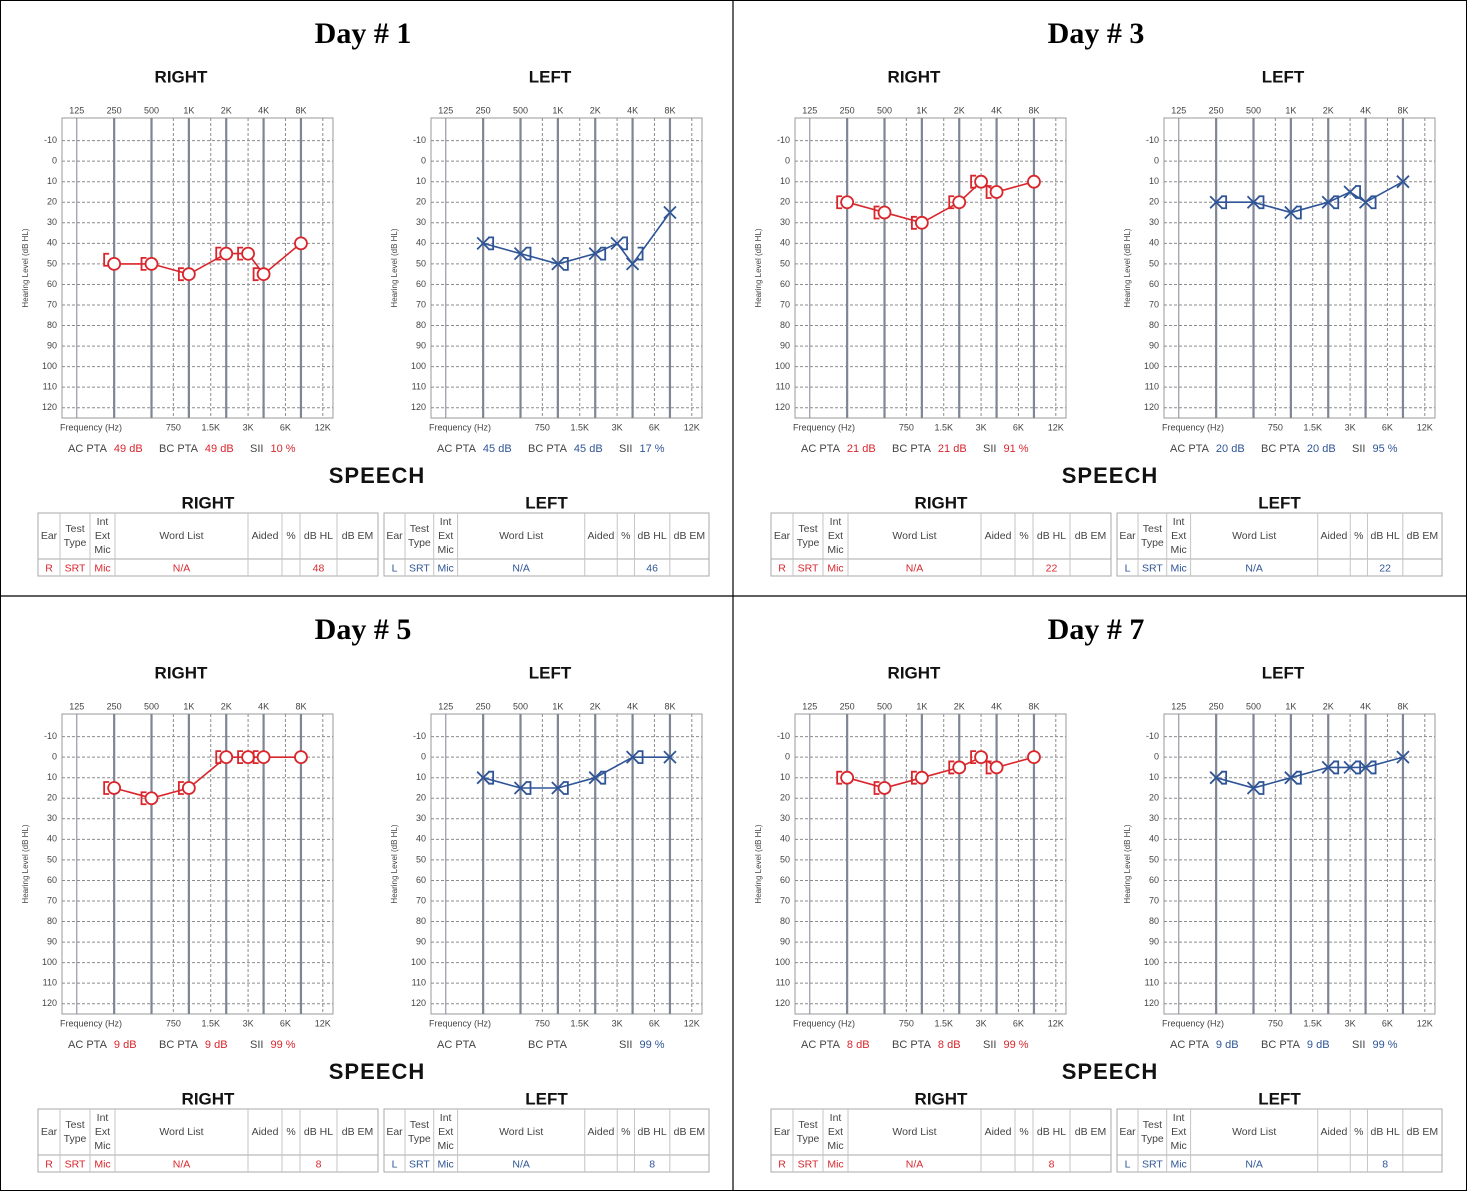  I want to click on column-header: Aided, so click(265, 536).